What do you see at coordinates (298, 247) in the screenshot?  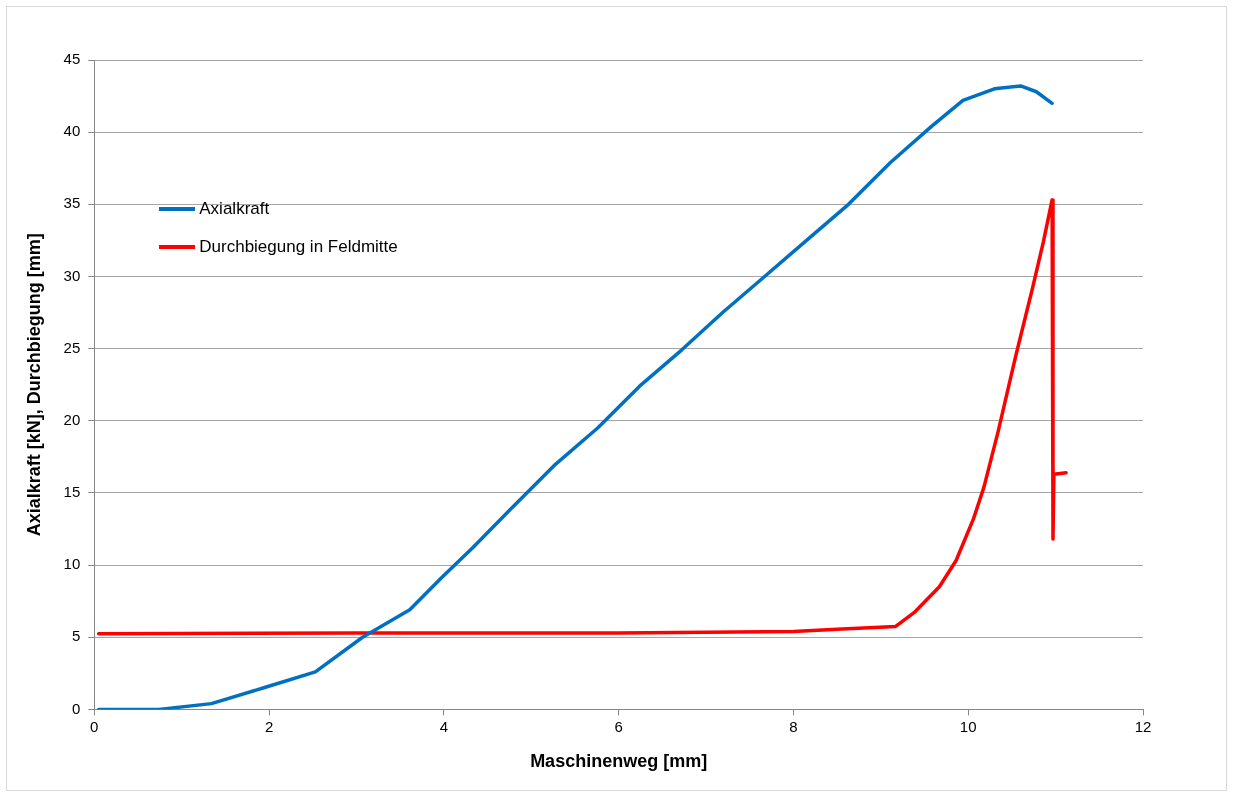 I see `legend-label: Durchbiegung in Feldmitte` at bounding box center [298, 247].